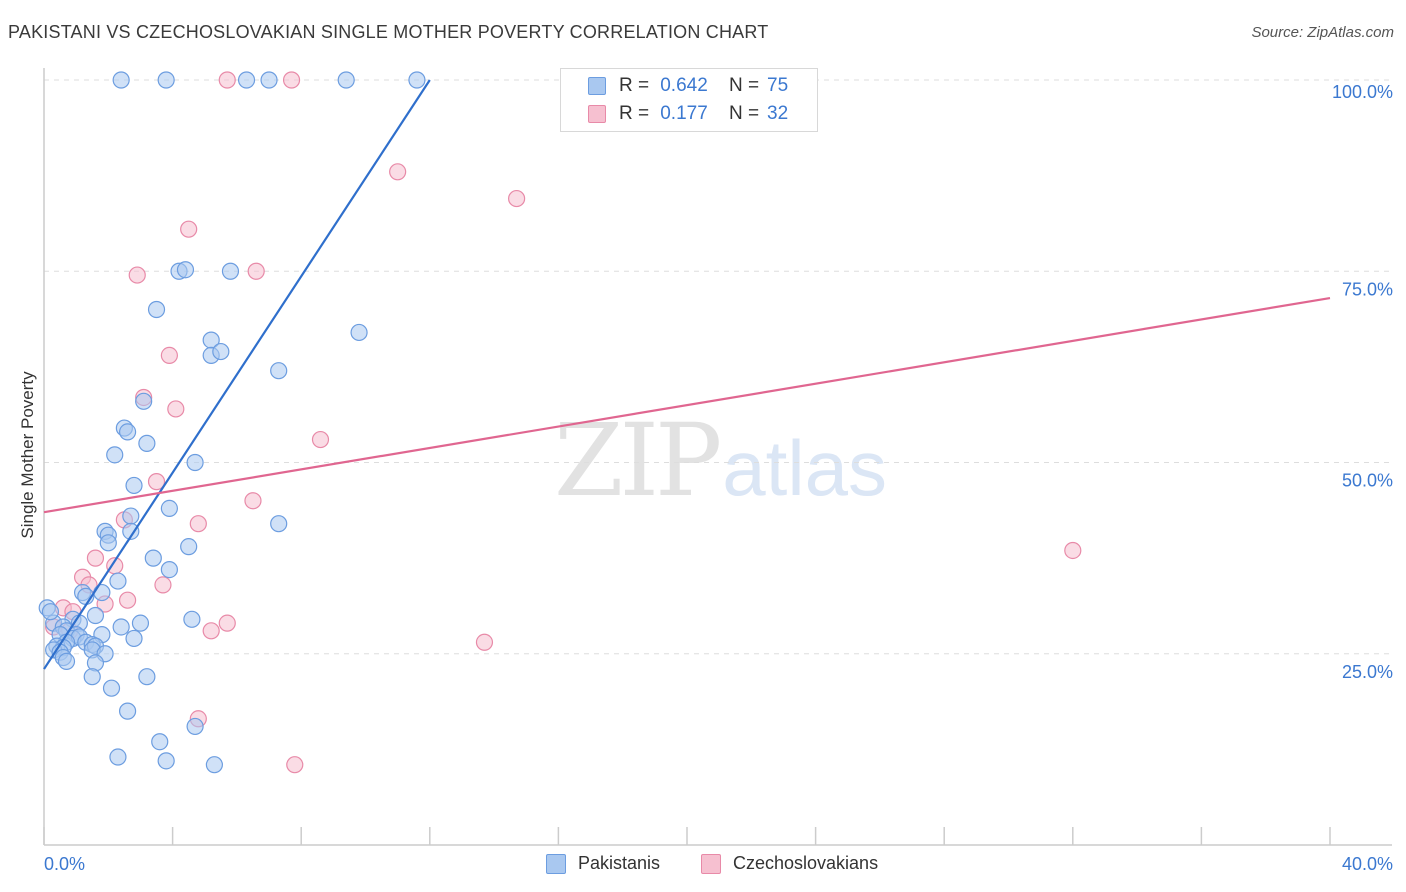 The width and height of the screenshot is (1406, 892). What do you see at coordinates (778, 113) in the screenshot?
I see `n-value: 32` at bounding box center [778, 113].